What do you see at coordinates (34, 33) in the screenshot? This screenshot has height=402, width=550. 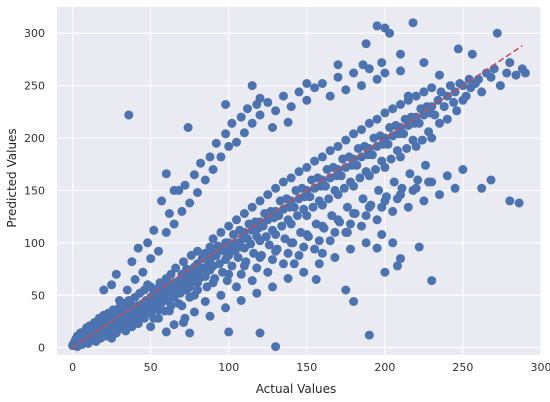 I see `y-tick-label: 300` at bounding box center [34, 33].